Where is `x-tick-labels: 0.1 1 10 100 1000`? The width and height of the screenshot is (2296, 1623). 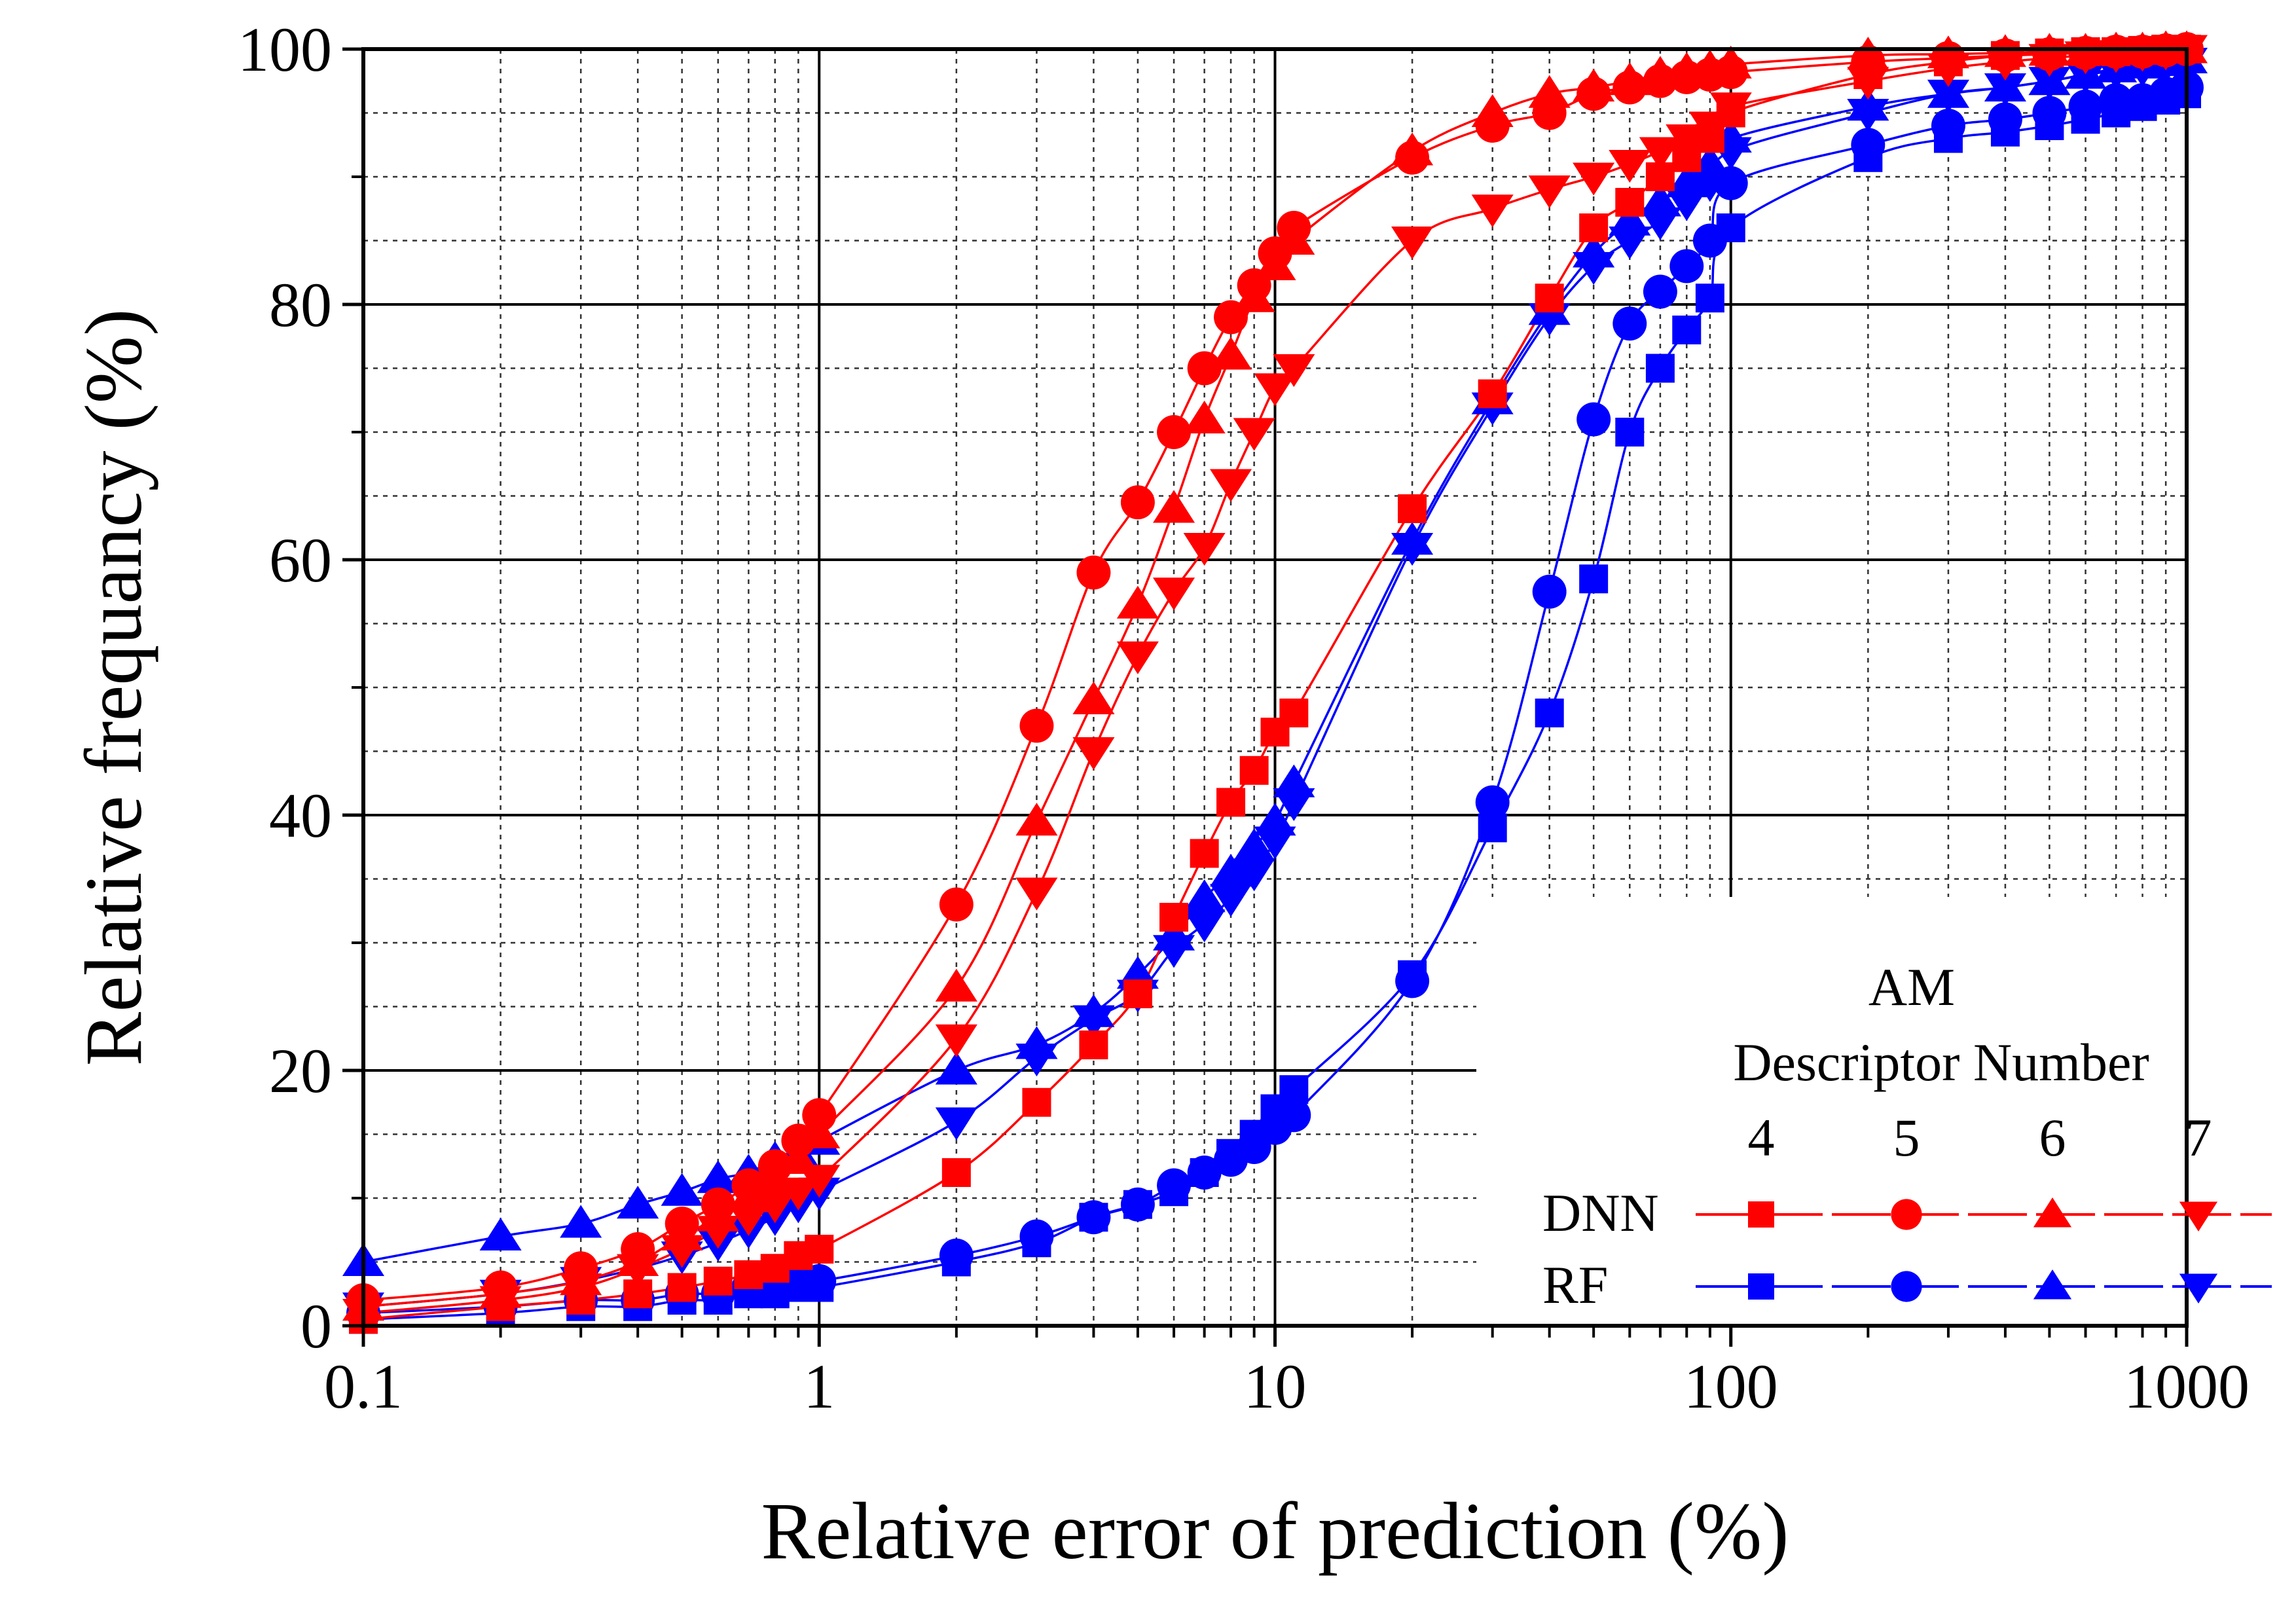 x-tick-labels: 0.1 1 10 100 1000 is located at coordinates (1287, 1386).